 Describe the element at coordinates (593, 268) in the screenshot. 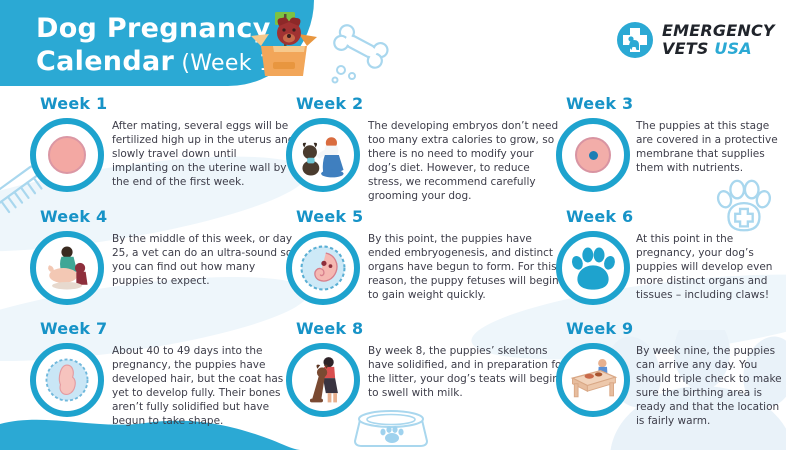

I see `paw-print-icon` at that location.